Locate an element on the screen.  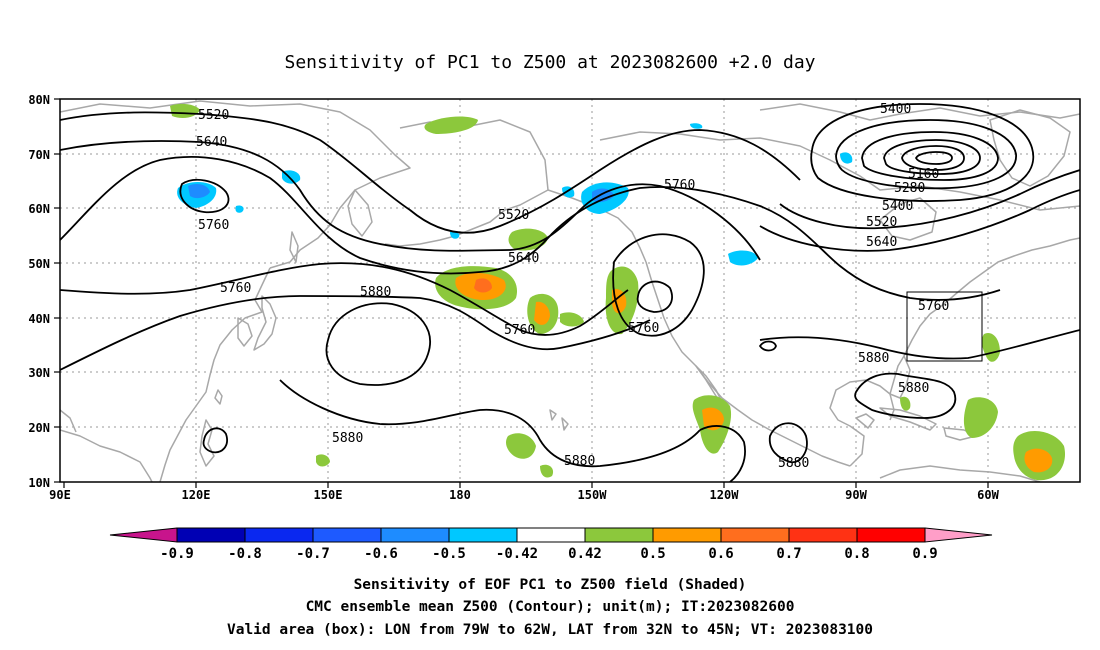
contour-label: 5520 is located at coordinates (213, 115).